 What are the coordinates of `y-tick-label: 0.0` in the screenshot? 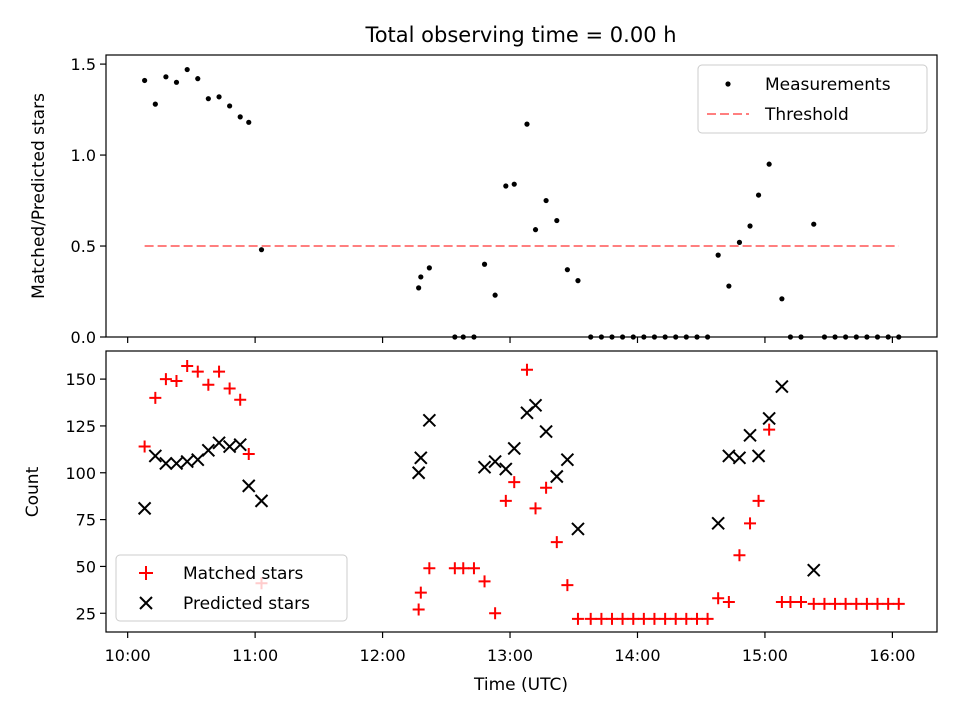 It's located at (83, 337).